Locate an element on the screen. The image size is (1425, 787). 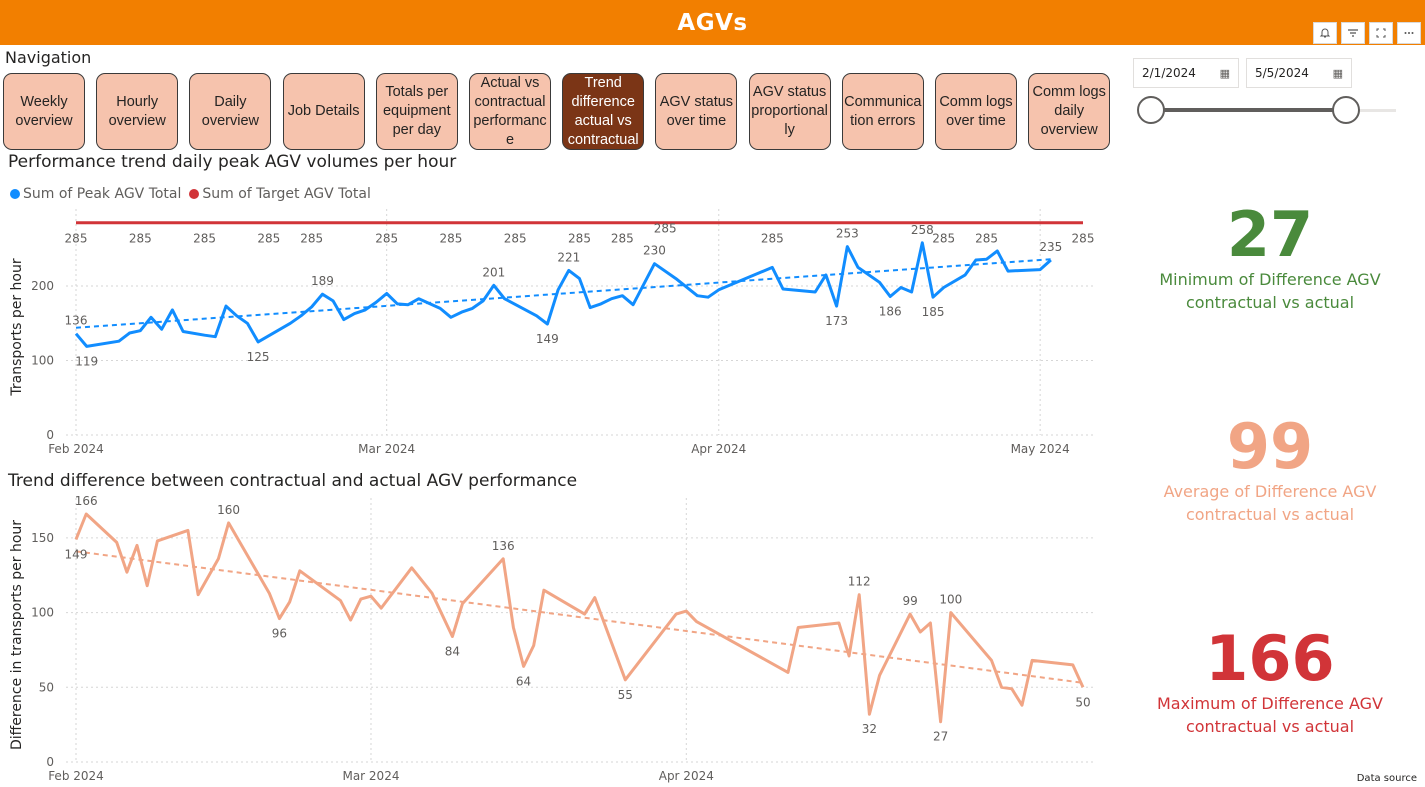
nav-button-label-line: Trend is located at coordinates (603, 82).